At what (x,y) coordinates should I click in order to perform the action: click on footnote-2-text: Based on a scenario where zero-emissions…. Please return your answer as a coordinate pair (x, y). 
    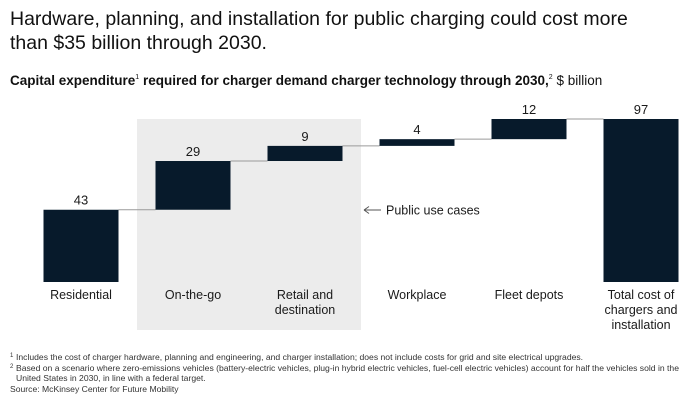
    Looking at the image, I should click on (347, 373).